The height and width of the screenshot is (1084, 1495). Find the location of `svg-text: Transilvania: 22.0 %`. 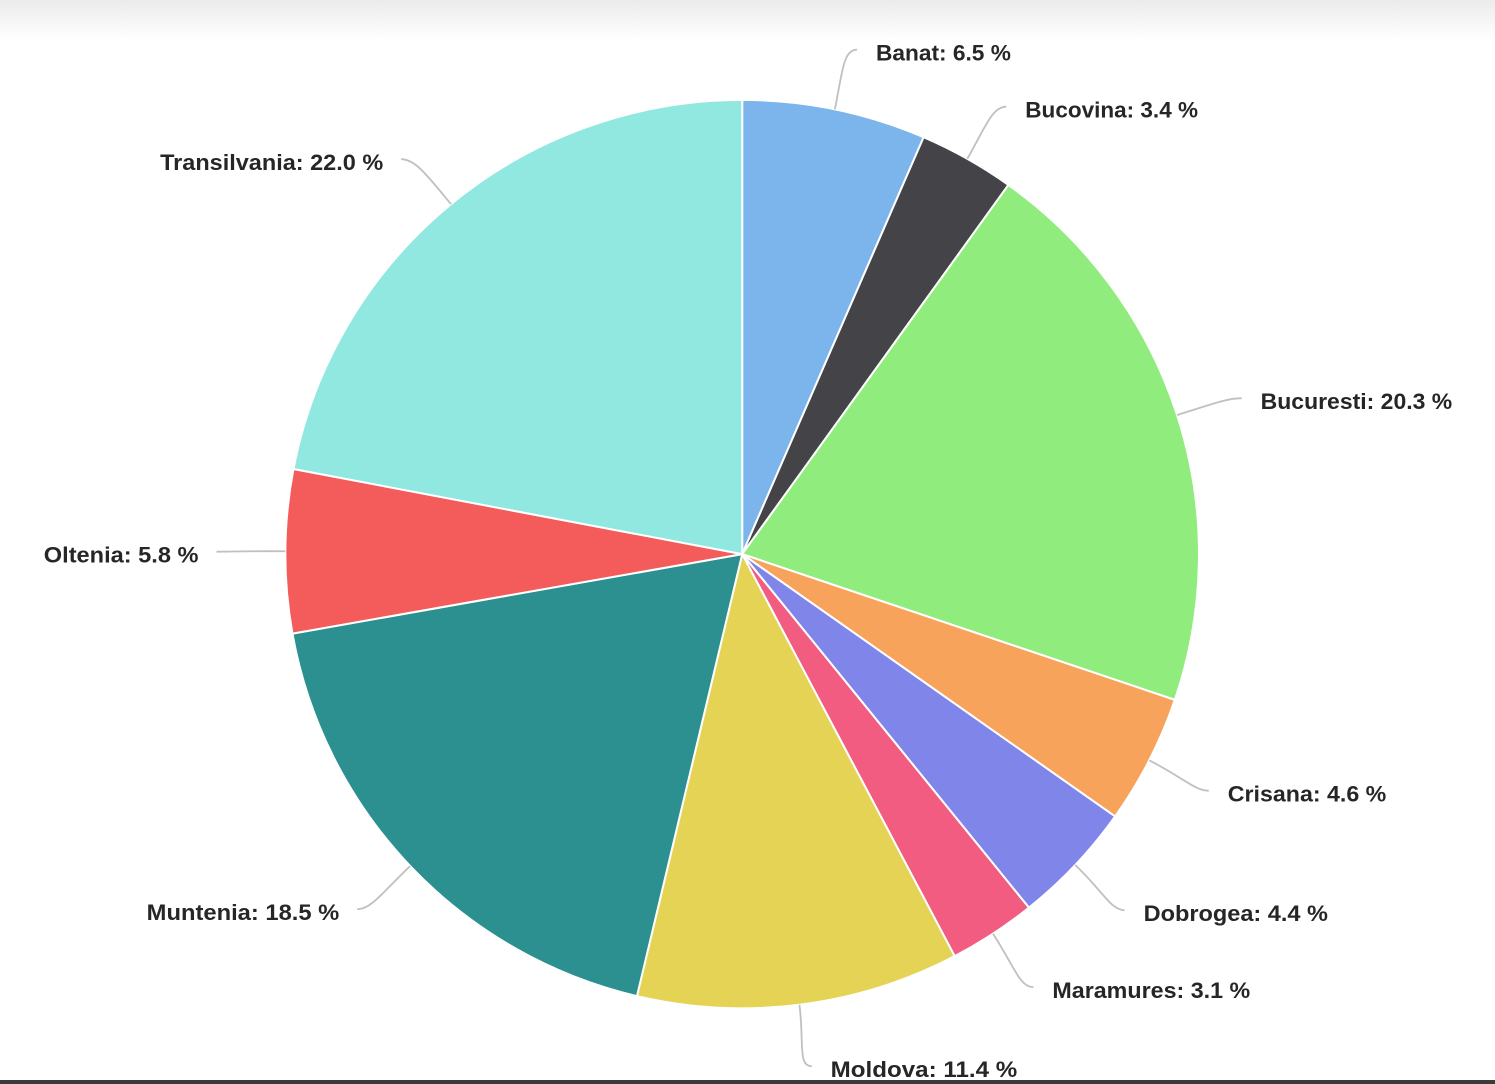

svg-text: Transilvania: 22.0 % is located at coordinates (271, 162).